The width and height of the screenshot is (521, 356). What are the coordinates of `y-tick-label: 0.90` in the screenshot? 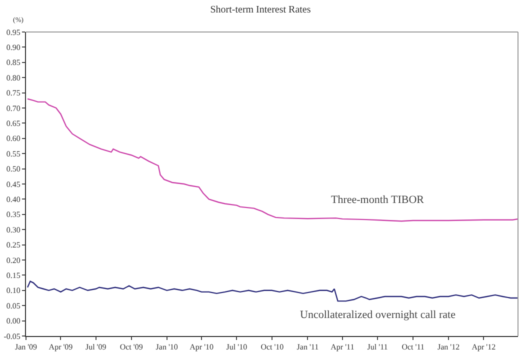 It's located at (13, 47).